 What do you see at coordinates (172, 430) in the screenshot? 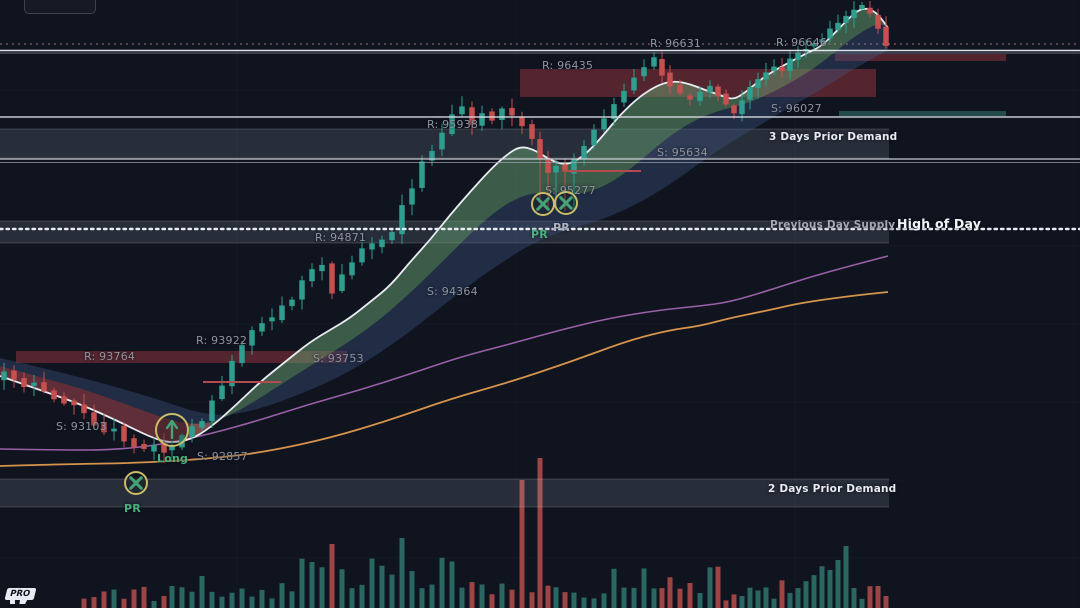
I see `long-entry-marker` at bounding box center [172, 430].